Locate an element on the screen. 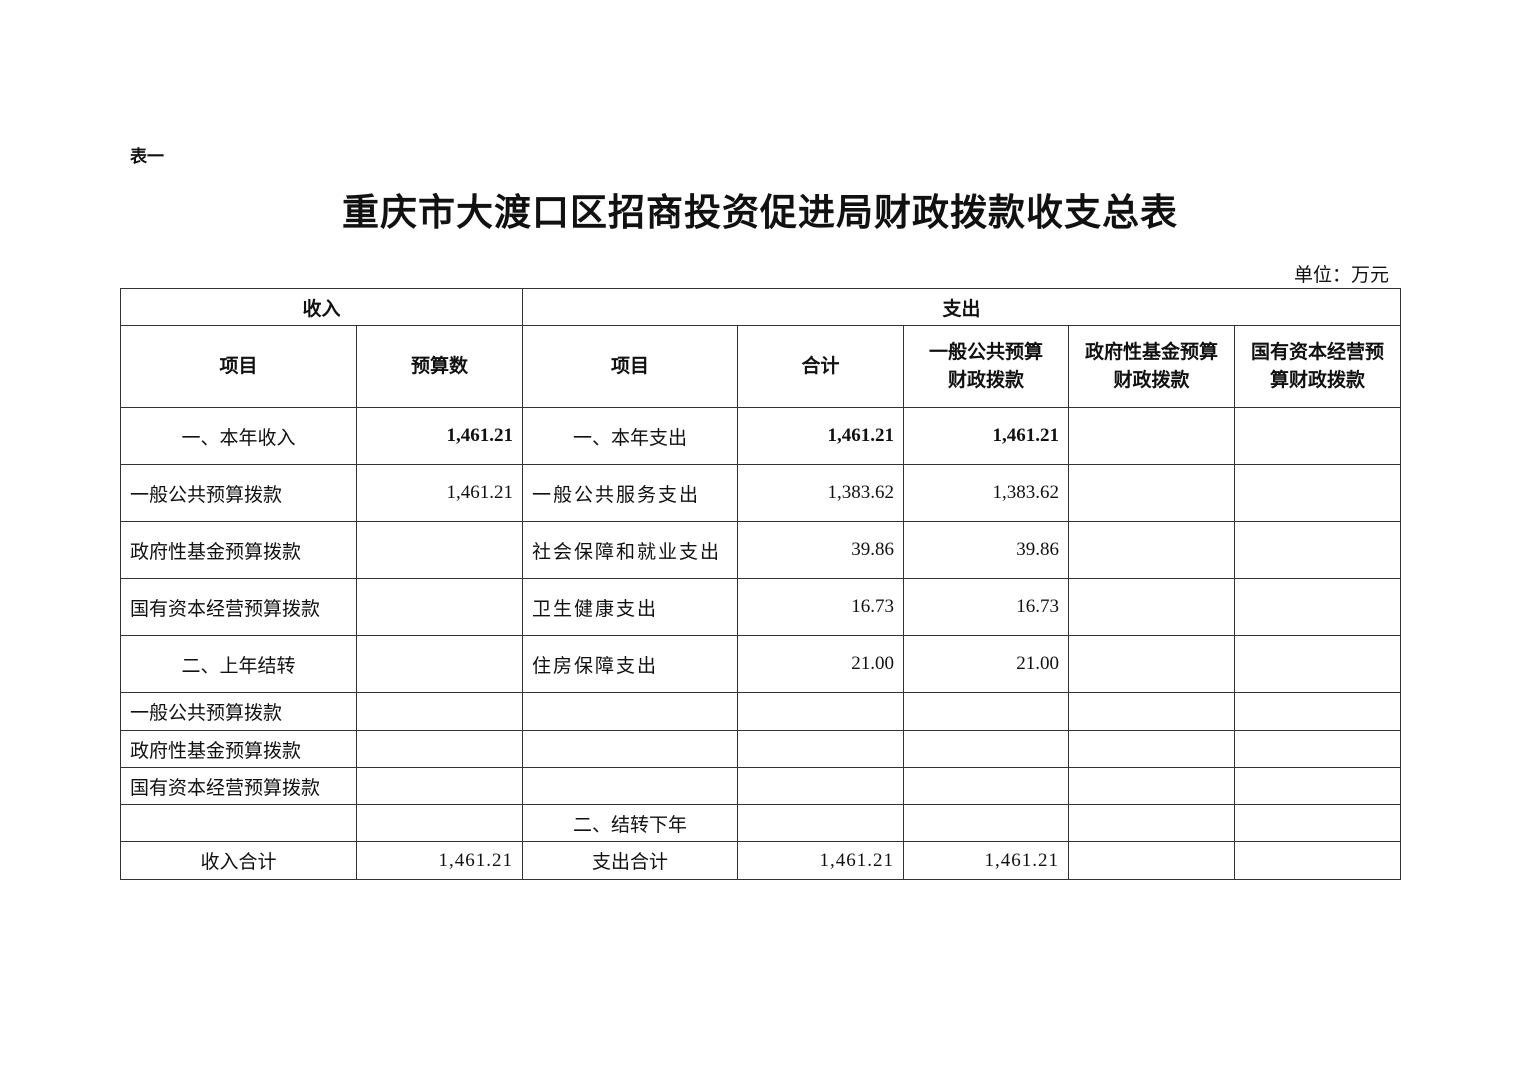  general-budget-cell: 1,383.62 is located at coordinates (986, 493).